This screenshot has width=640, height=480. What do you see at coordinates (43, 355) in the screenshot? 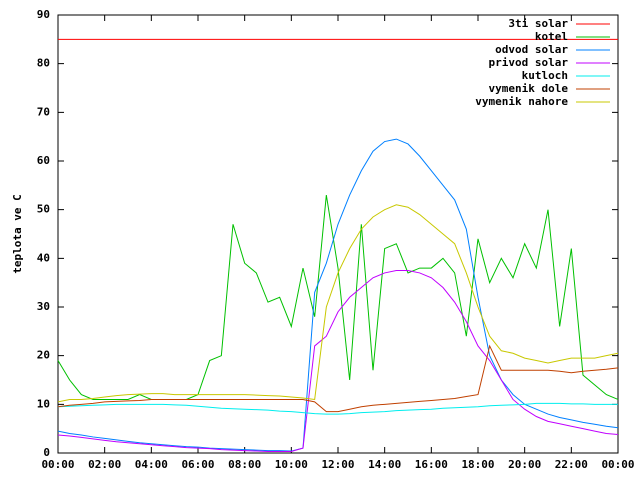
I see `y-tick-label: 20` at bounding box center [43, 355].